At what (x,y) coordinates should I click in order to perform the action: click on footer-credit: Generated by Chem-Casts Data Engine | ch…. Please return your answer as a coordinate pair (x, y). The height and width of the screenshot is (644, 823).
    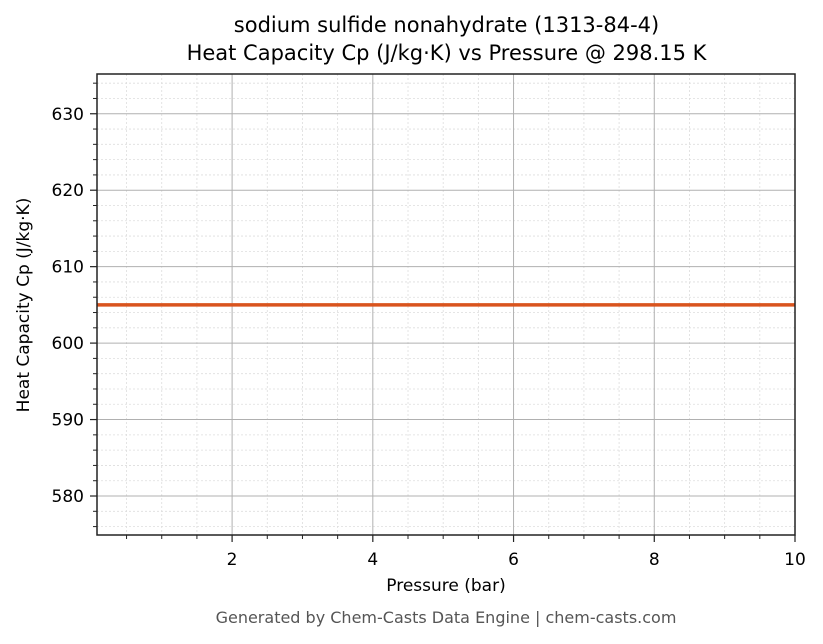
    Looking at the image, I should click on (446, 617).